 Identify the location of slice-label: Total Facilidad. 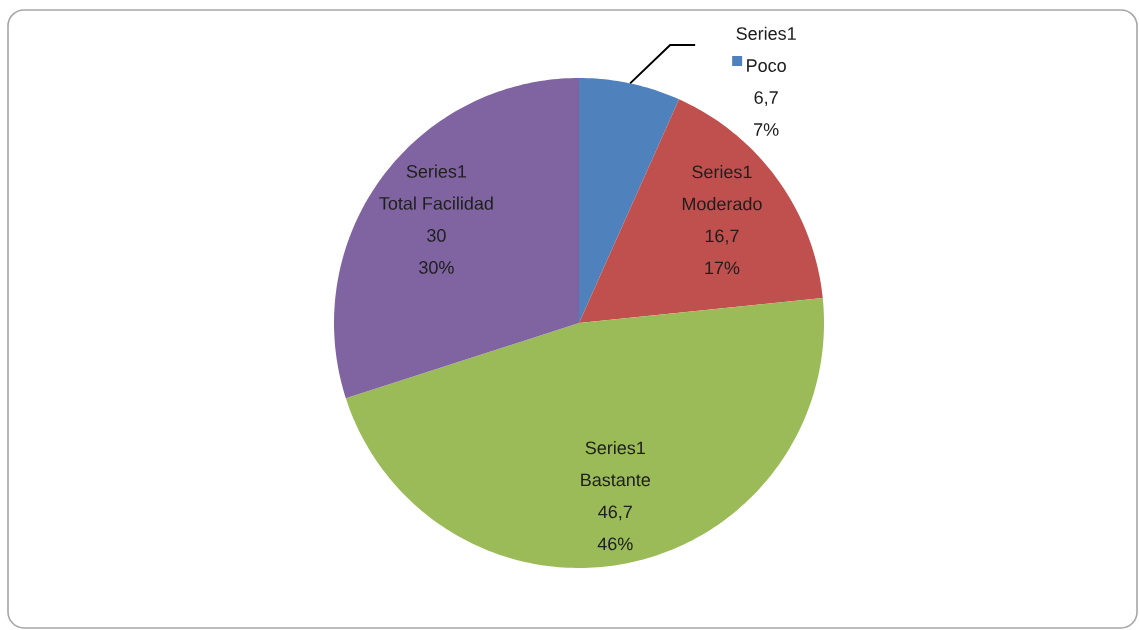
(436, 203).